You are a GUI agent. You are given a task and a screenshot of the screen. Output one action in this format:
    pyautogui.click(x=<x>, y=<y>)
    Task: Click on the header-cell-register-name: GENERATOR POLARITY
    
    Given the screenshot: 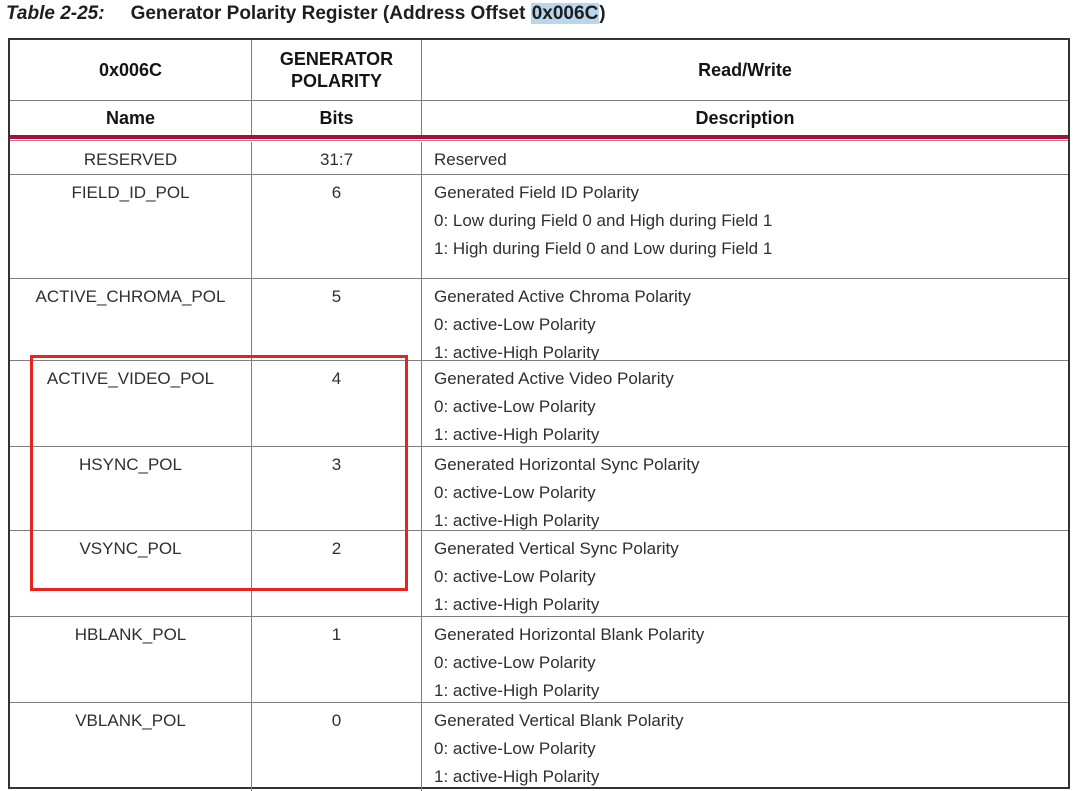 What is the action you would take?
    pyautogui.click(x=336, y=70)
    